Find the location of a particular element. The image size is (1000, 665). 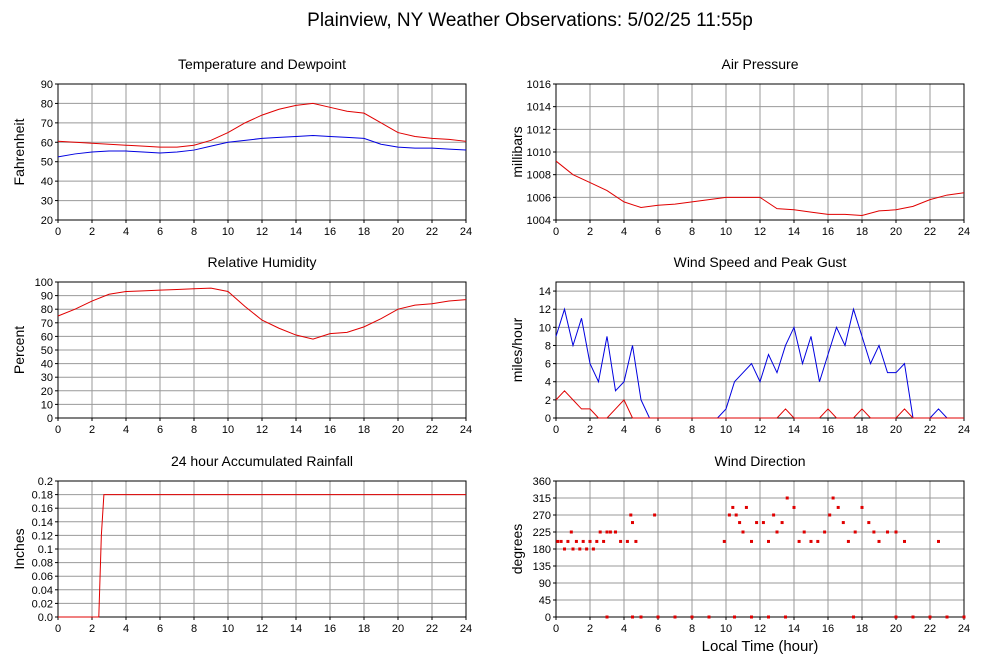

chart-title: Relative Humidity is located at coordinates (262, 262).